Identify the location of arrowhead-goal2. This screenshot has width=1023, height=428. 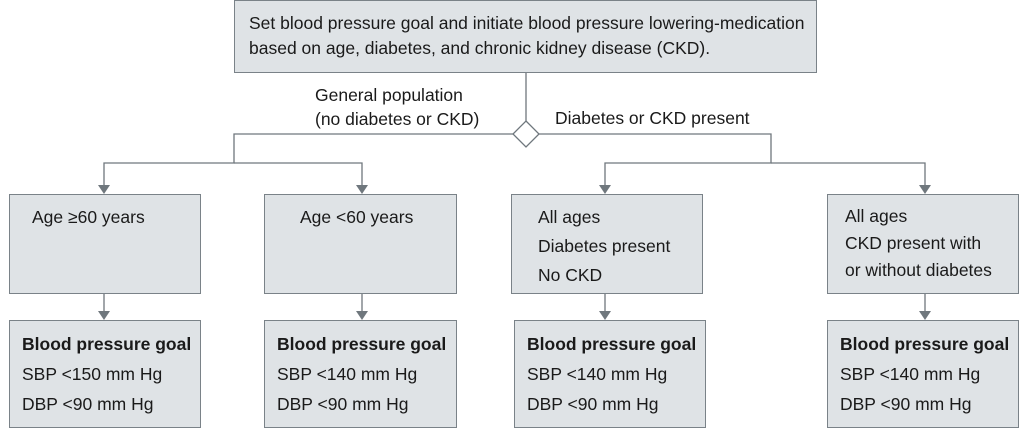
(362, 315).